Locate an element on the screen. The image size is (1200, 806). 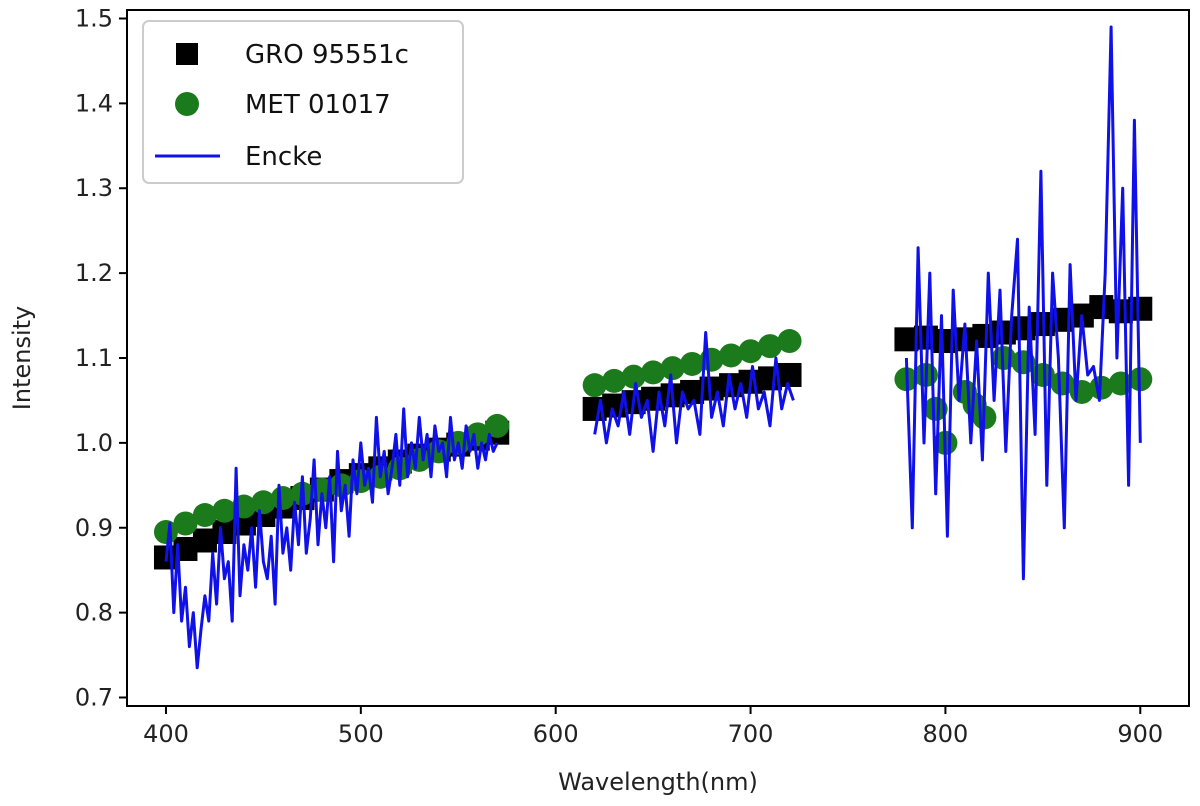
gro-95551c-point is located at coordinates (789, 374).